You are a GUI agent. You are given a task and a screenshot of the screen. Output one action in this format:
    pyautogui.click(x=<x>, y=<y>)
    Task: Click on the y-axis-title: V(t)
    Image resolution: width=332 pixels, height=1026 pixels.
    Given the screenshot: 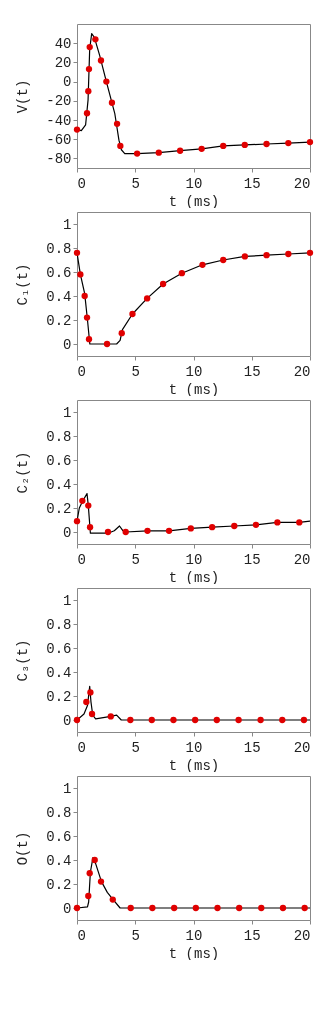 What is the action you would take?
    pyautogui.click(x=22, y=96)
    